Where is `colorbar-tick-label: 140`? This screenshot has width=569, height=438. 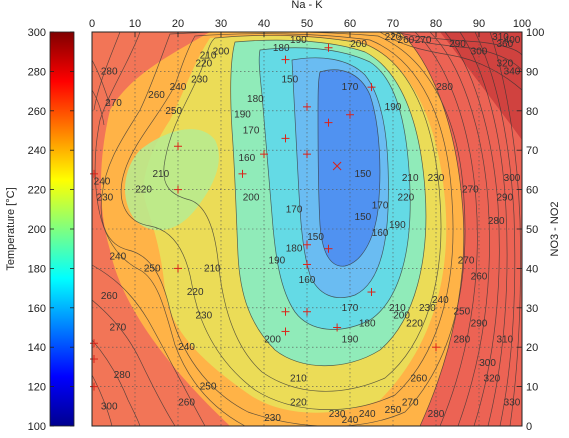
colorbar-tick-label: 140 is located at coordinates (37, 348).